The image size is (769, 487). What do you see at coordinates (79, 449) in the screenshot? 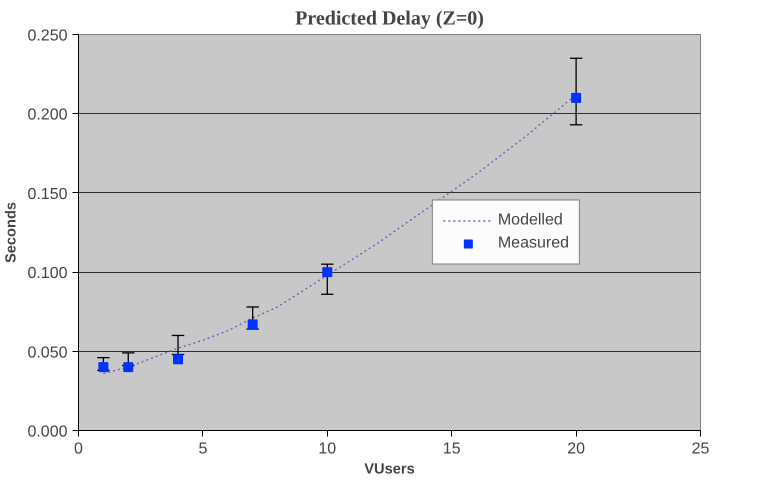
I see `x-tick-label: 0` at bounding box center [79, 449].